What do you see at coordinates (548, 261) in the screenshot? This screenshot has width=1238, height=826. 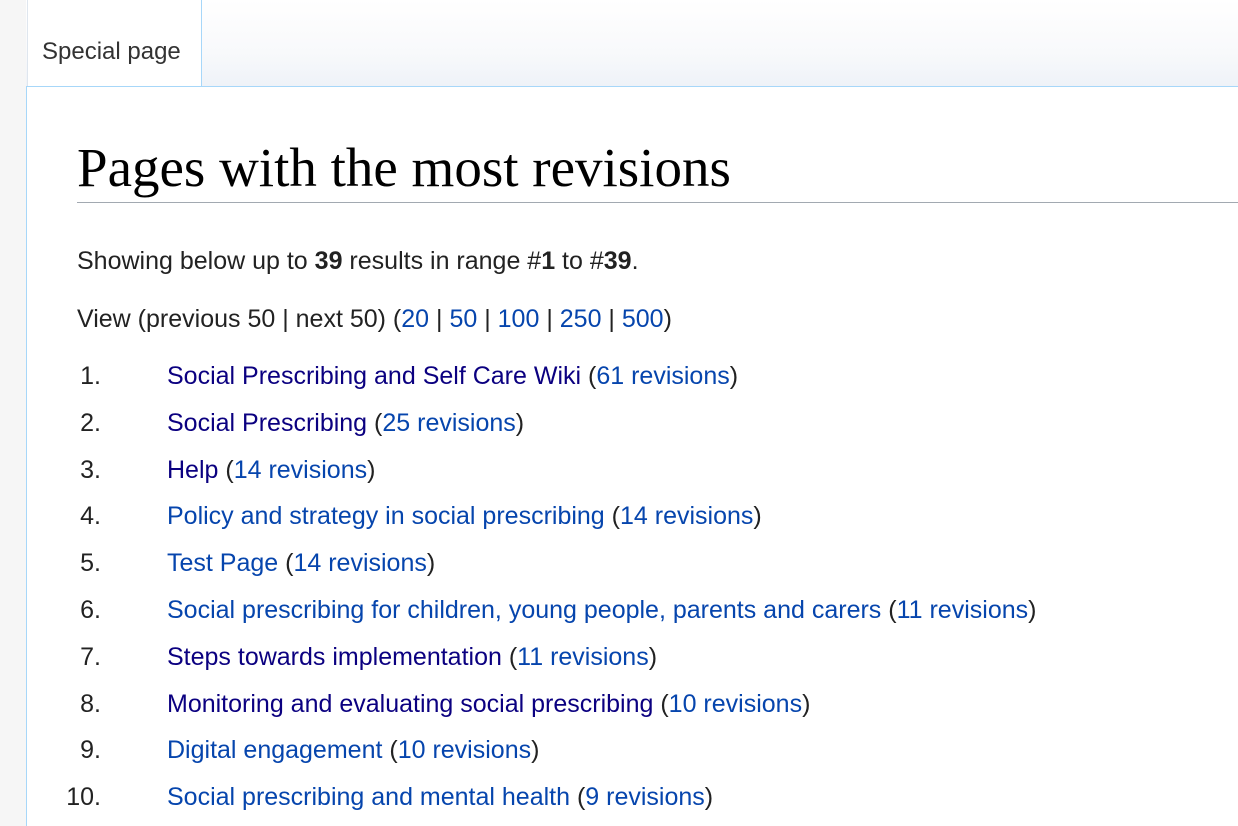 I see `summary-range-start: 1` at bounding box center [548, 261].